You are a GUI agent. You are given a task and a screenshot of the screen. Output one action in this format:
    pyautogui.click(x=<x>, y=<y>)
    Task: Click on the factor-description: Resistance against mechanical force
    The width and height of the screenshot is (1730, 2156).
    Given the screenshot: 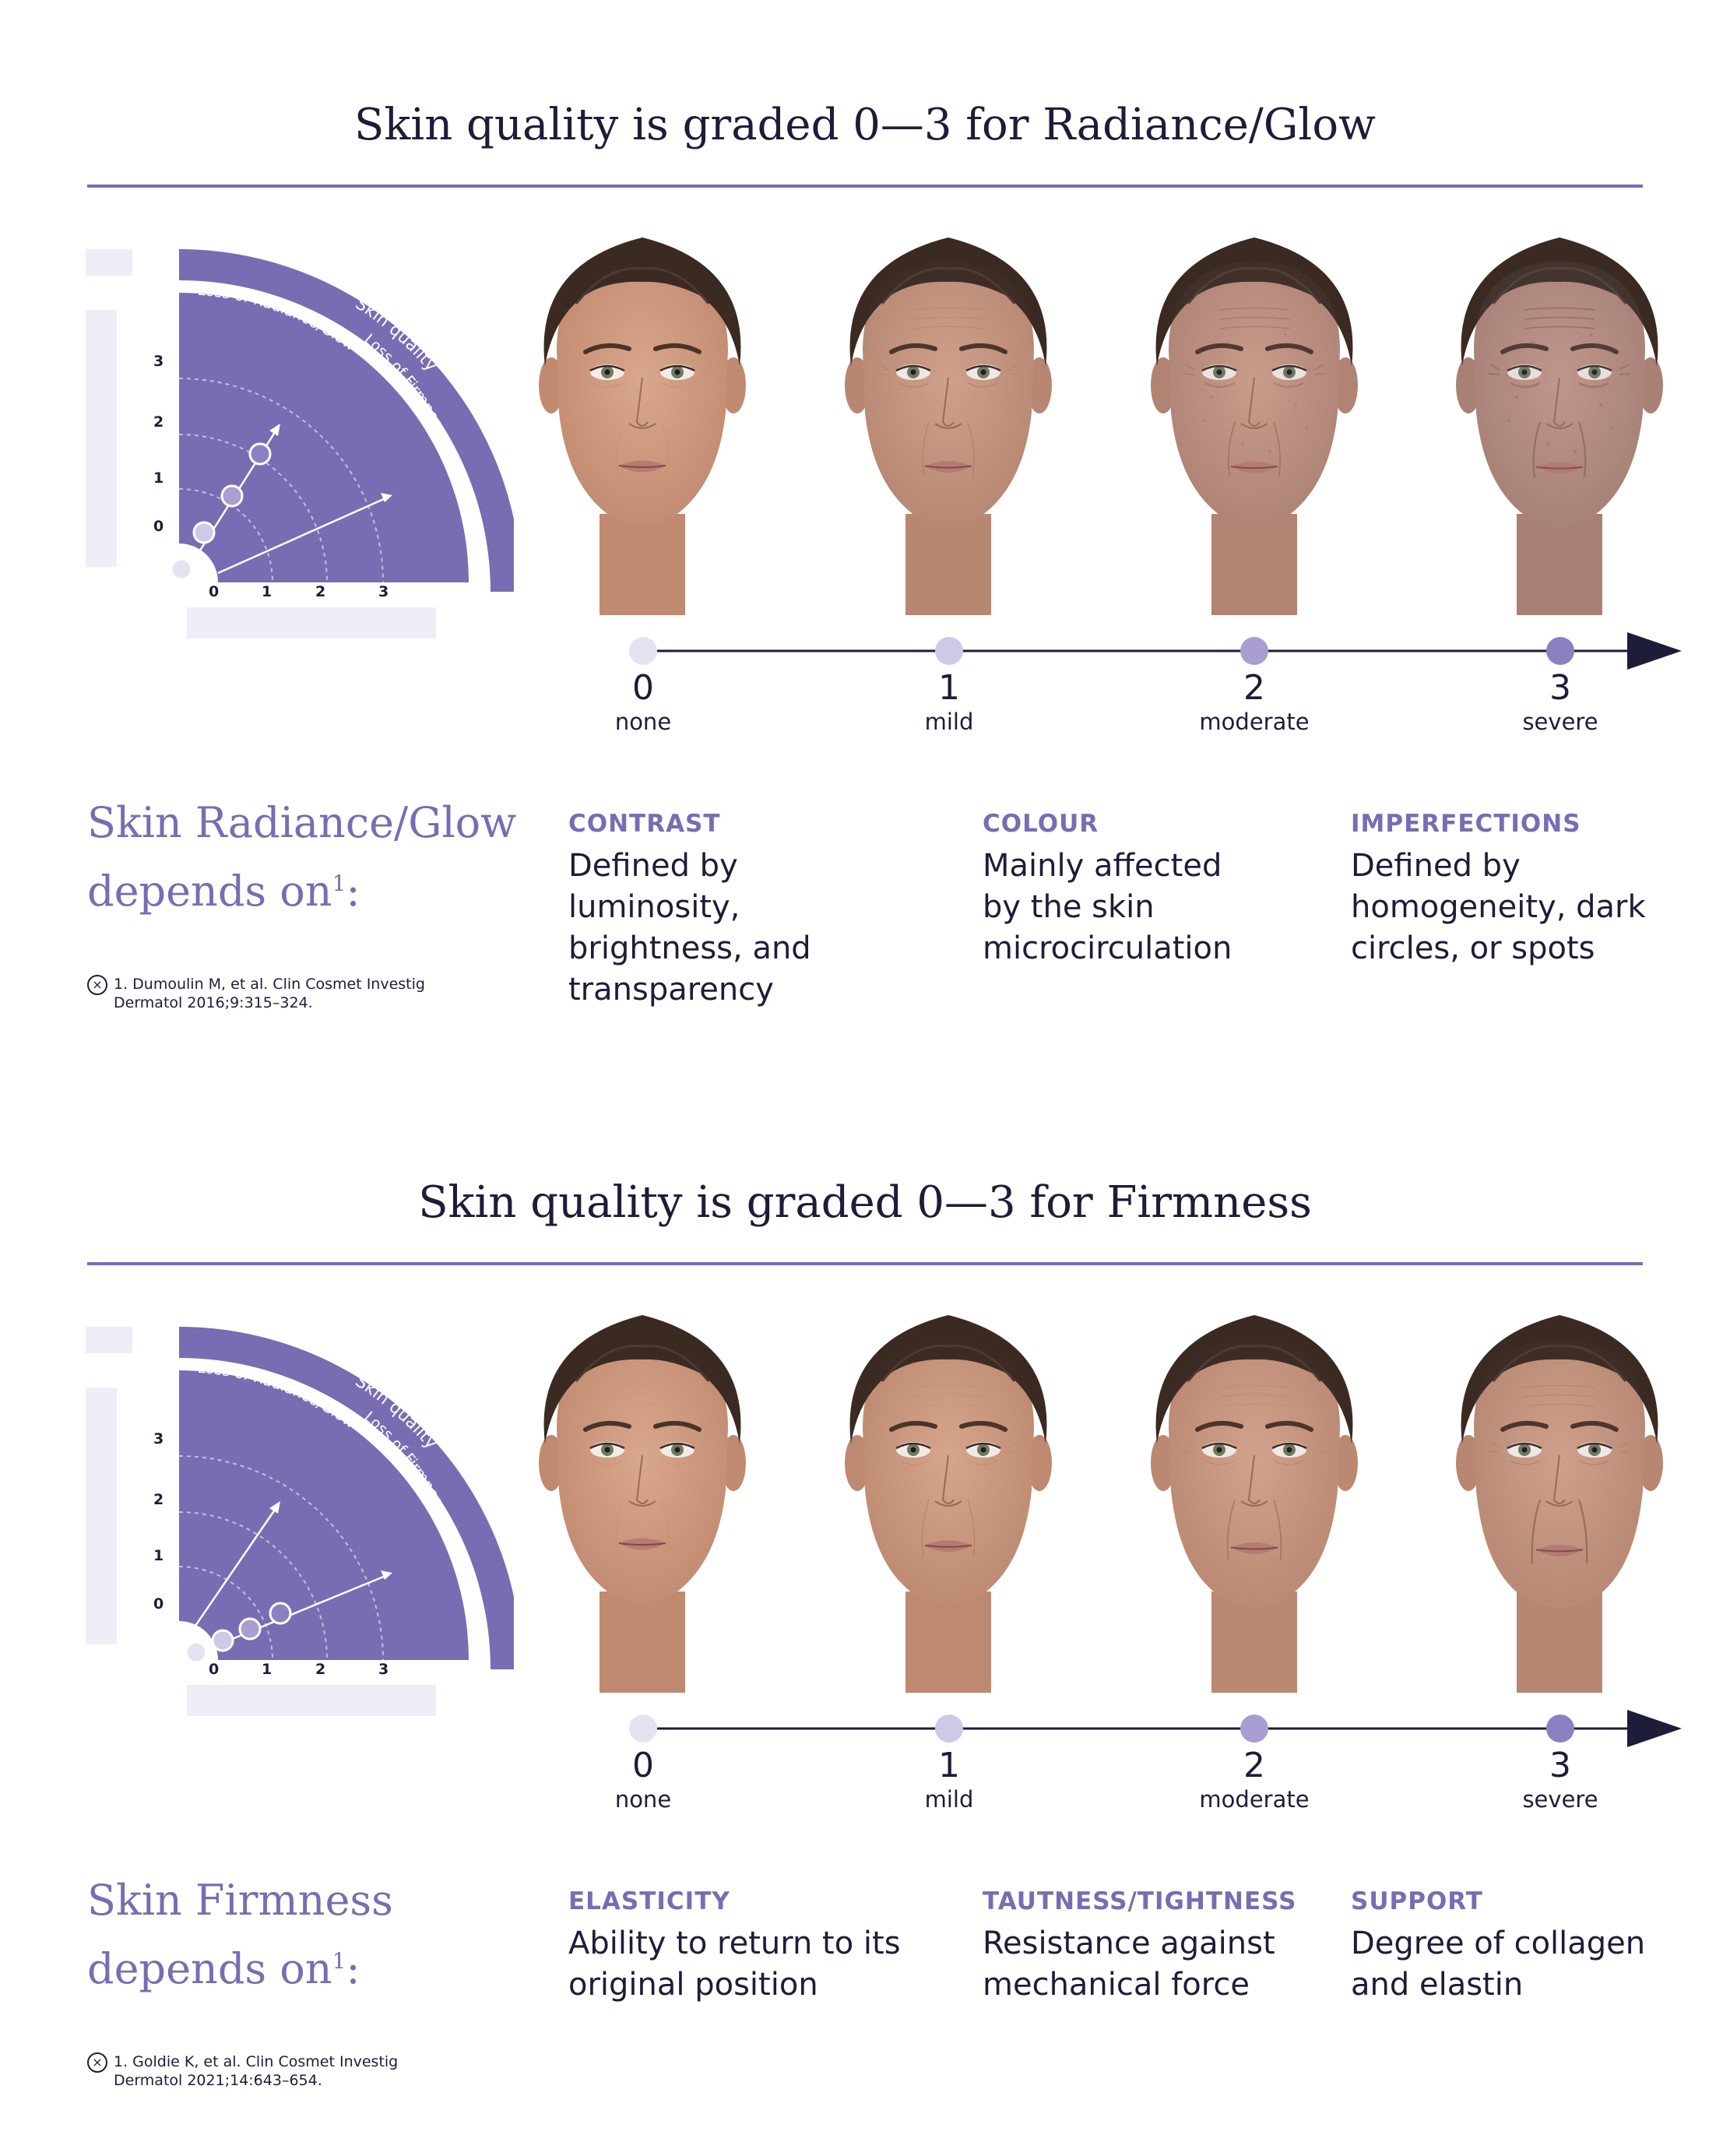 What is the action you would take?
    pyautogui.click(x=1129, y=1964)
    